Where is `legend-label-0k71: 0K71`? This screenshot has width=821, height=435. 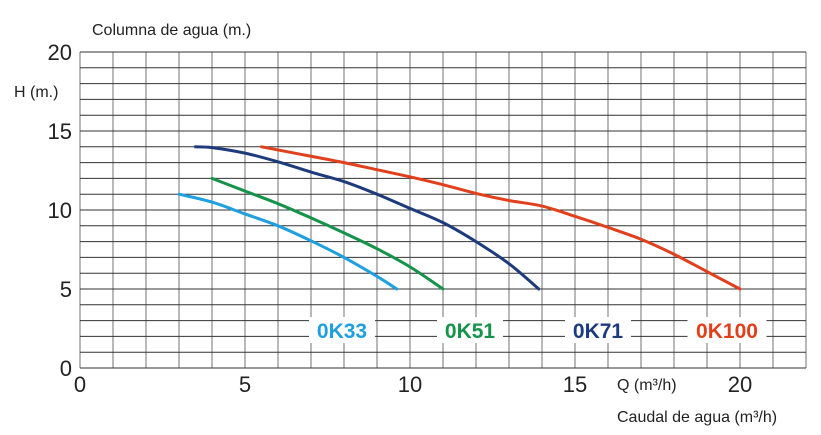
legend-label-0k71: 0K71 is located at coordinates (598, 331).